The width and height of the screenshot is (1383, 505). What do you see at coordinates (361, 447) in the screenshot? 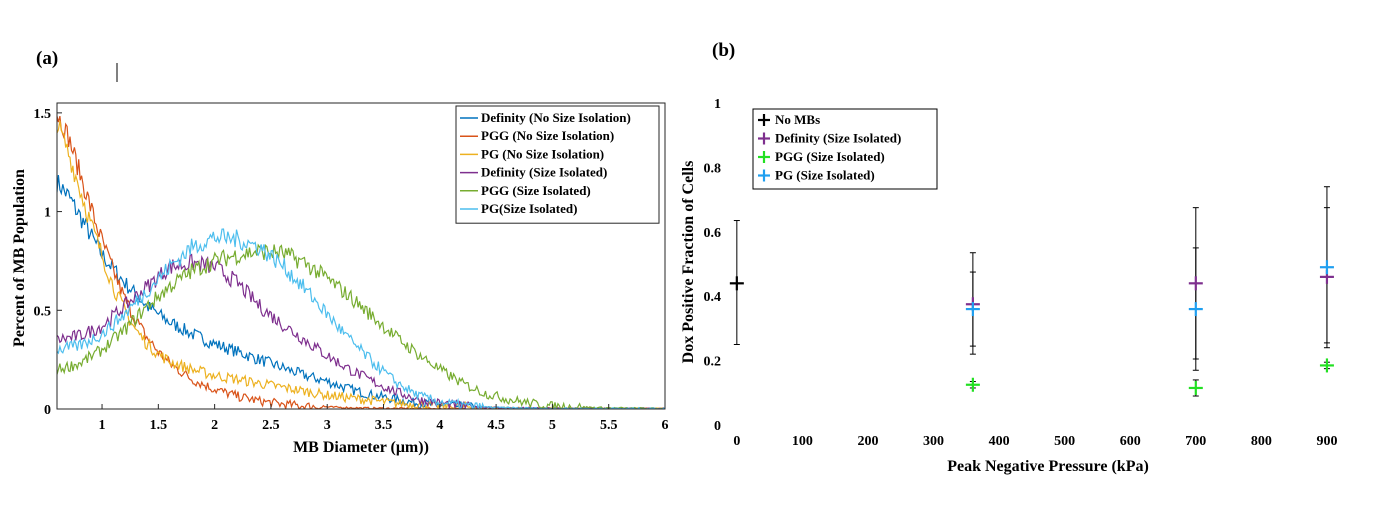
I see `panel-a-x-axis-label: MB Diameter (μm))` at bounding box center [361, 447].